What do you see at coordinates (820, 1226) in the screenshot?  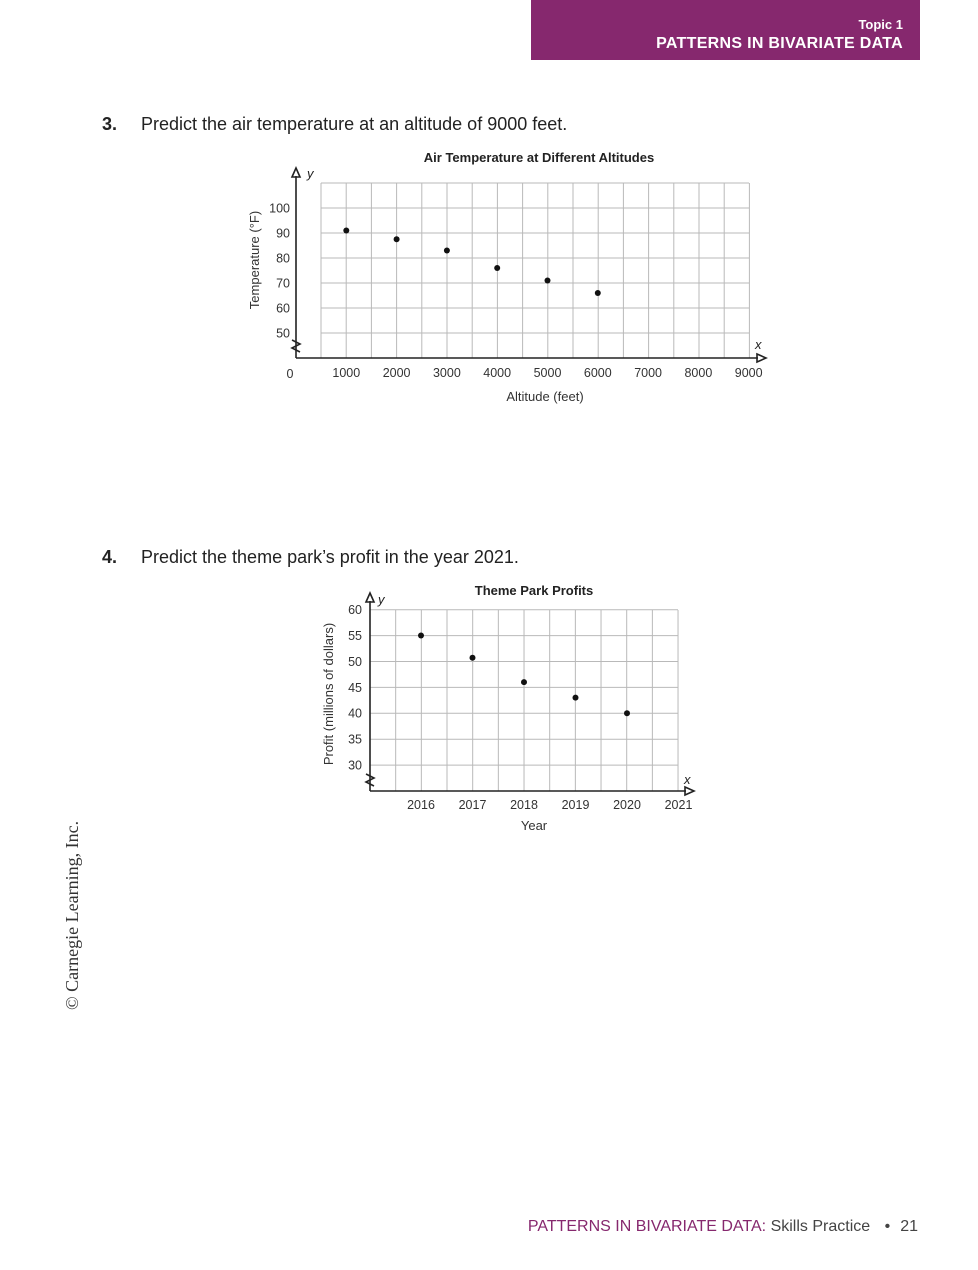 I see `footer-section: Skills Practice` at bounding box center [820, 1226].